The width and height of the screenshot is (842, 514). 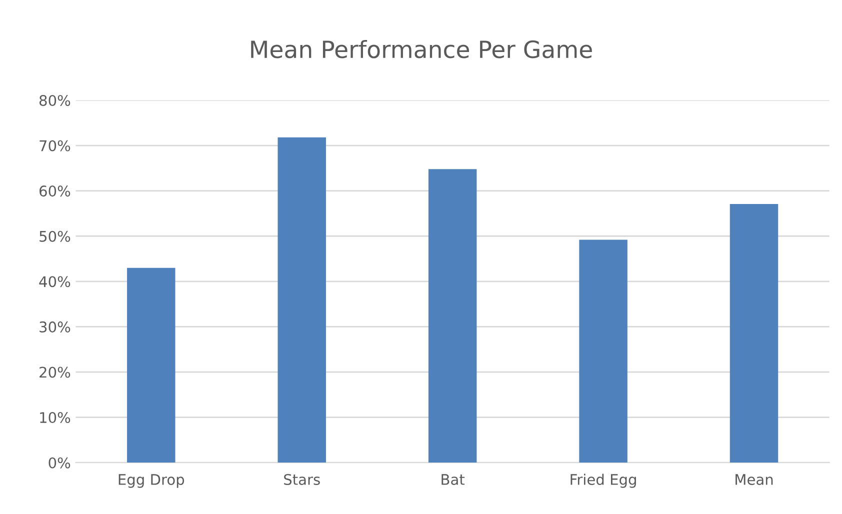 What do you see at coordinates (54, 282) in the screenshot?
I see `y-tick-label: 40%` at bounding box center [54, 282].